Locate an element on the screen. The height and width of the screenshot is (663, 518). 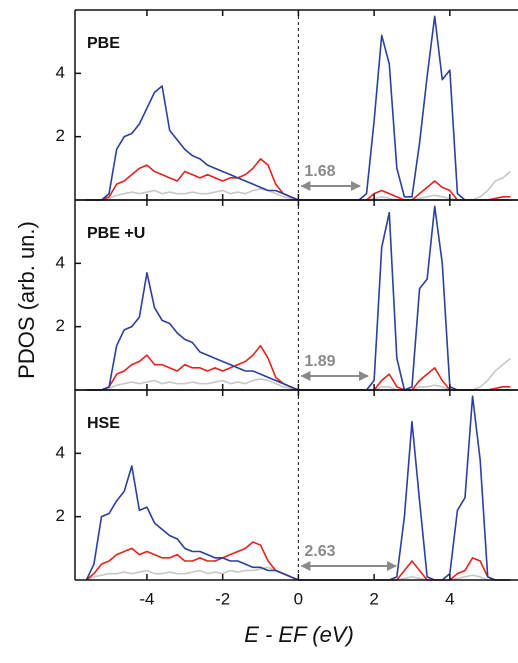
gap-label: 1.68 is located at coordinates (319, 171).